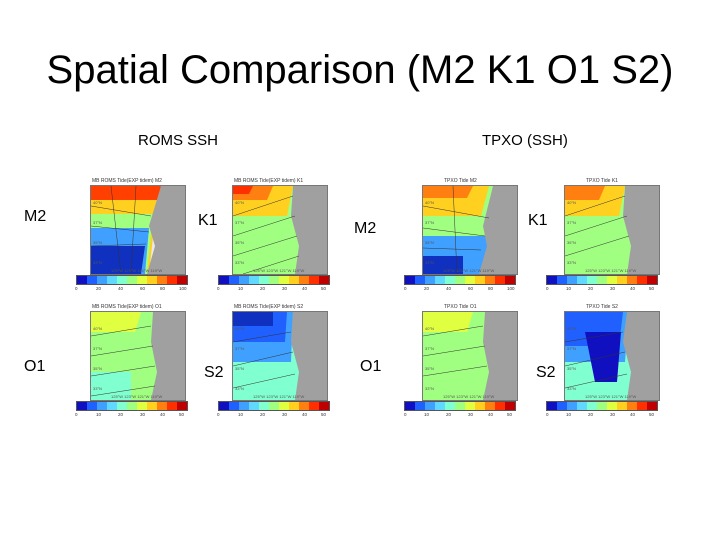  What do you see at coordinates (305, 414) in the screenshot?
I see `tick: 40` at bounding box center [305, 414].